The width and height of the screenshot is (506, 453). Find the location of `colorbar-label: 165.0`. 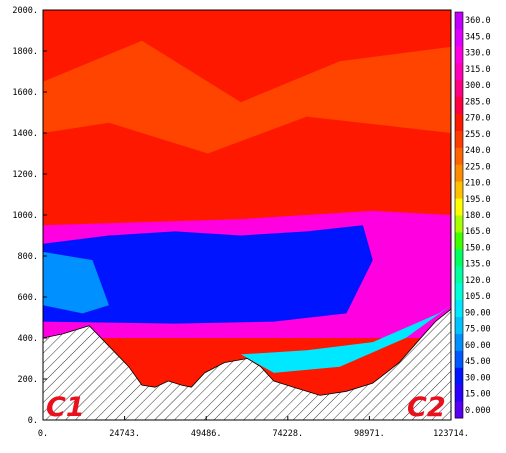

colorbar-label: 165.0 is located at coordinates (478, 232).